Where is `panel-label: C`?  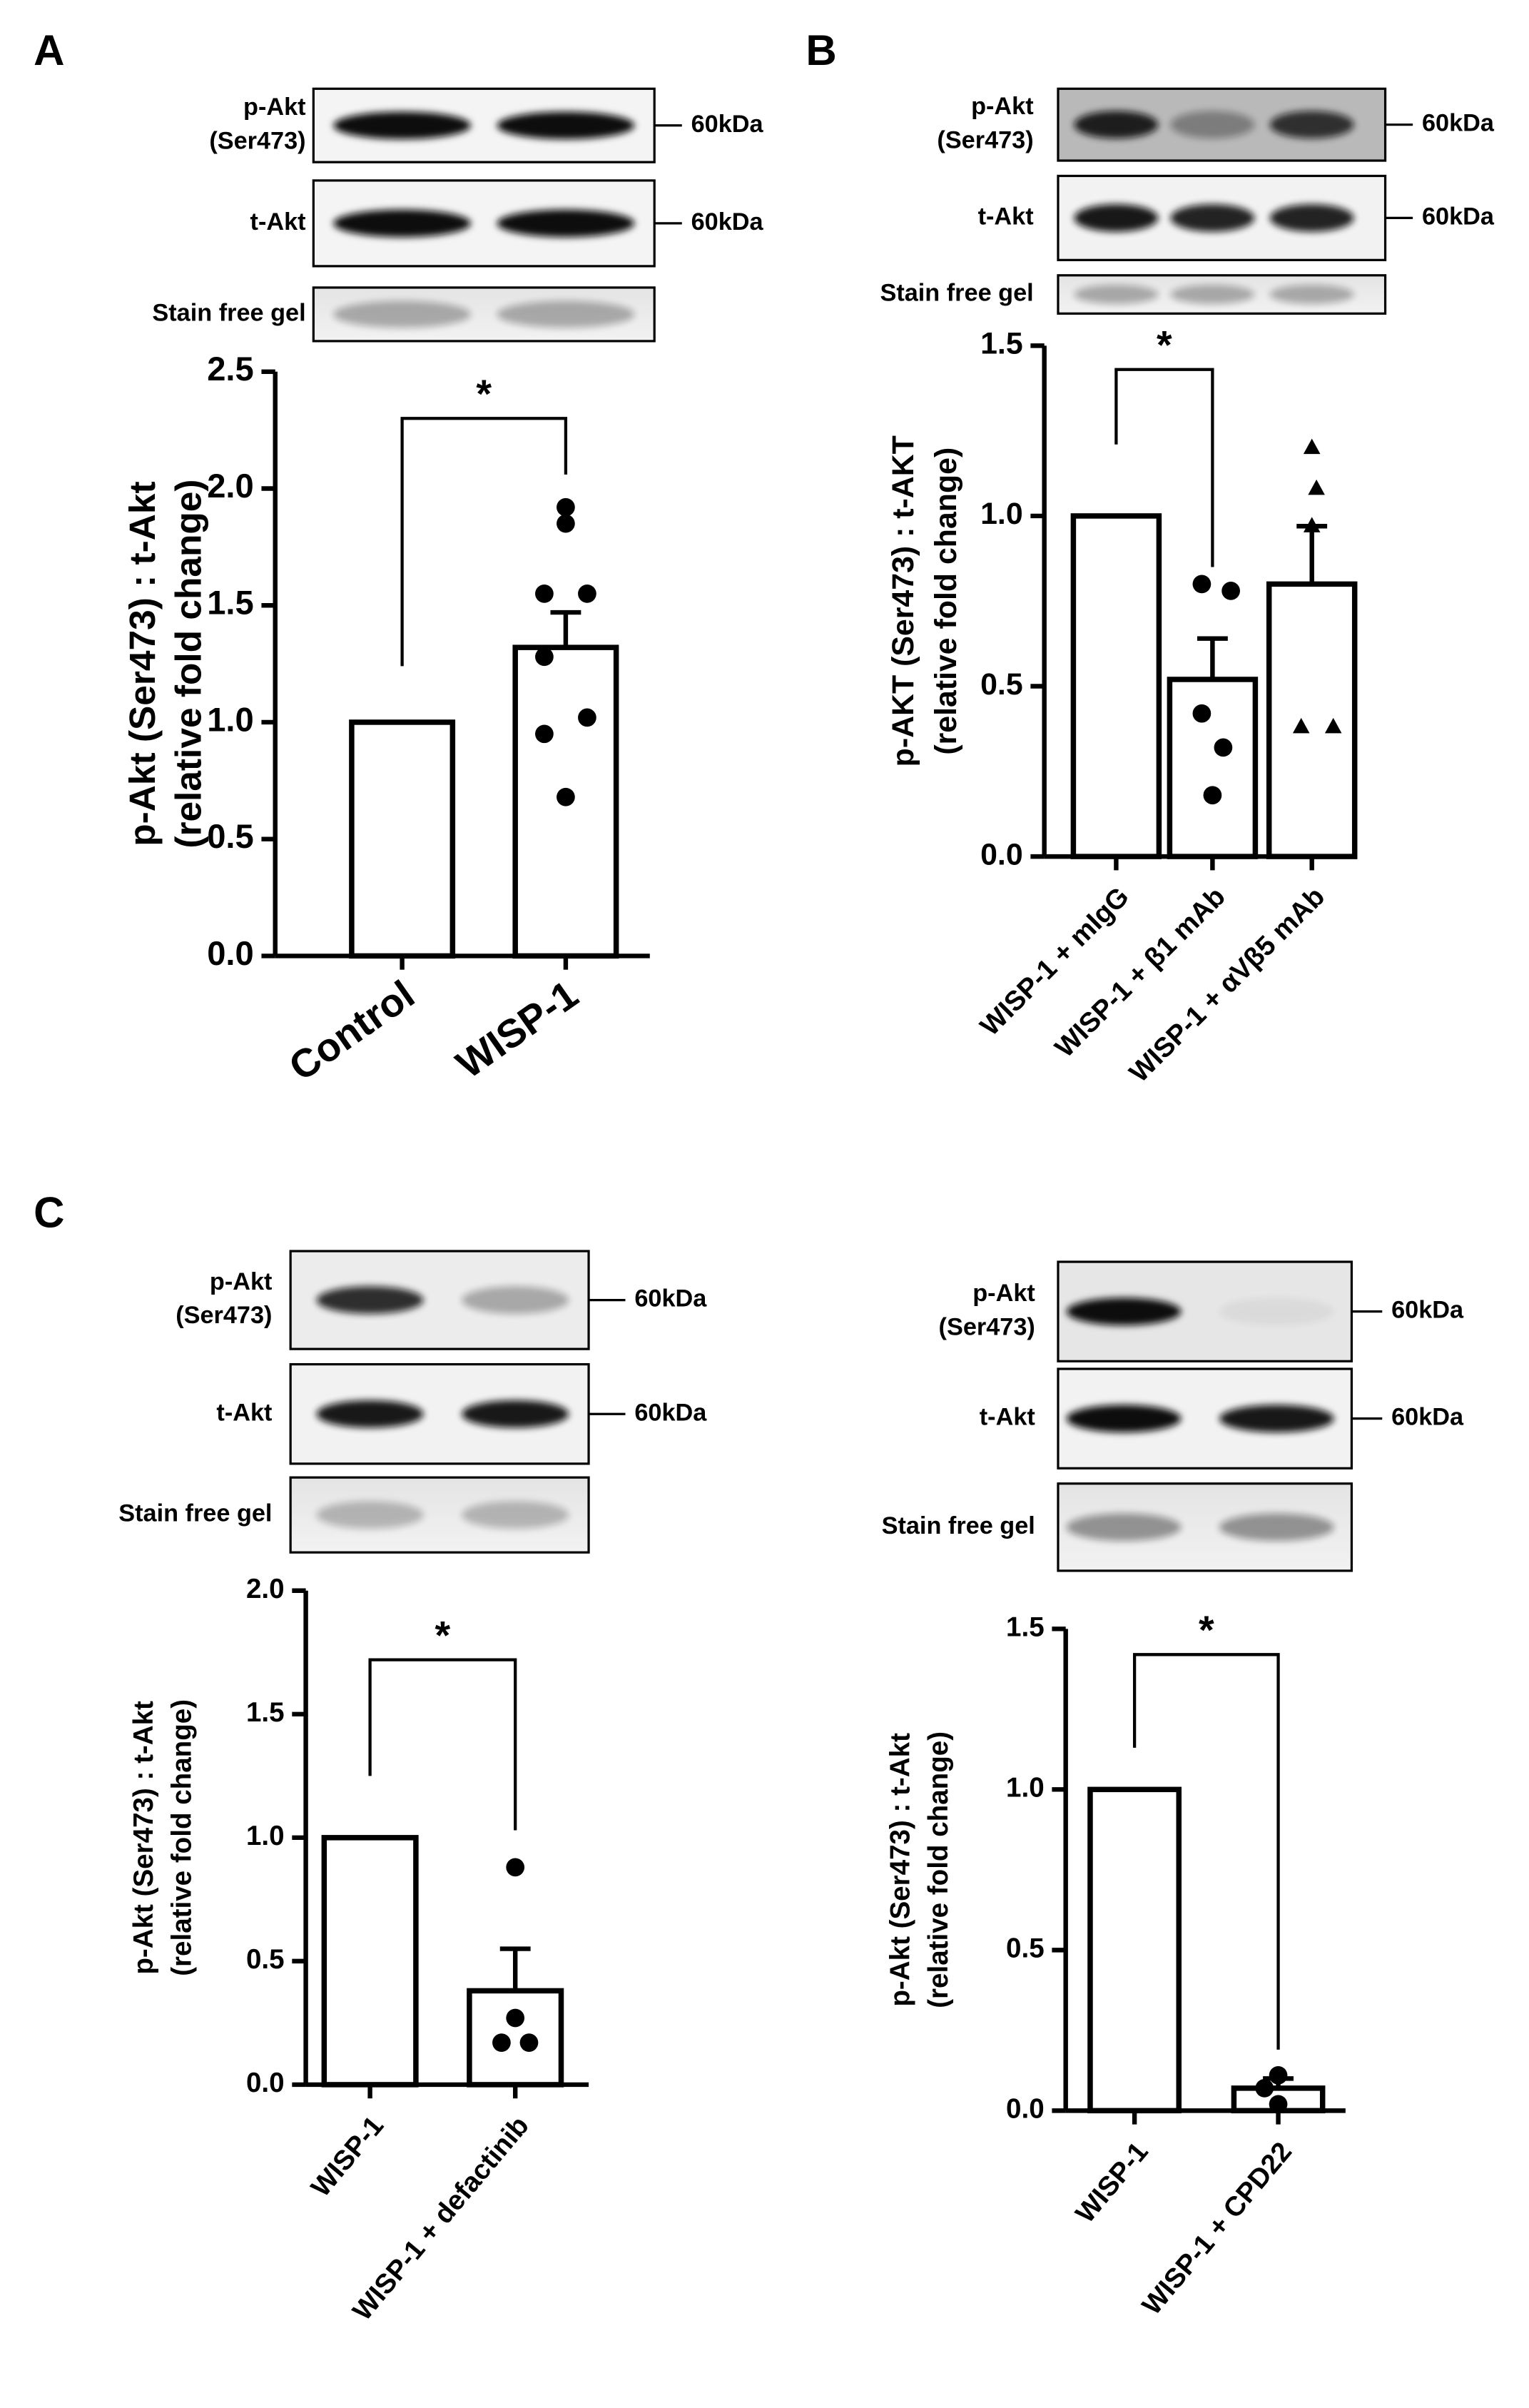 panel-label: C is located at coordinates (49, 1213).